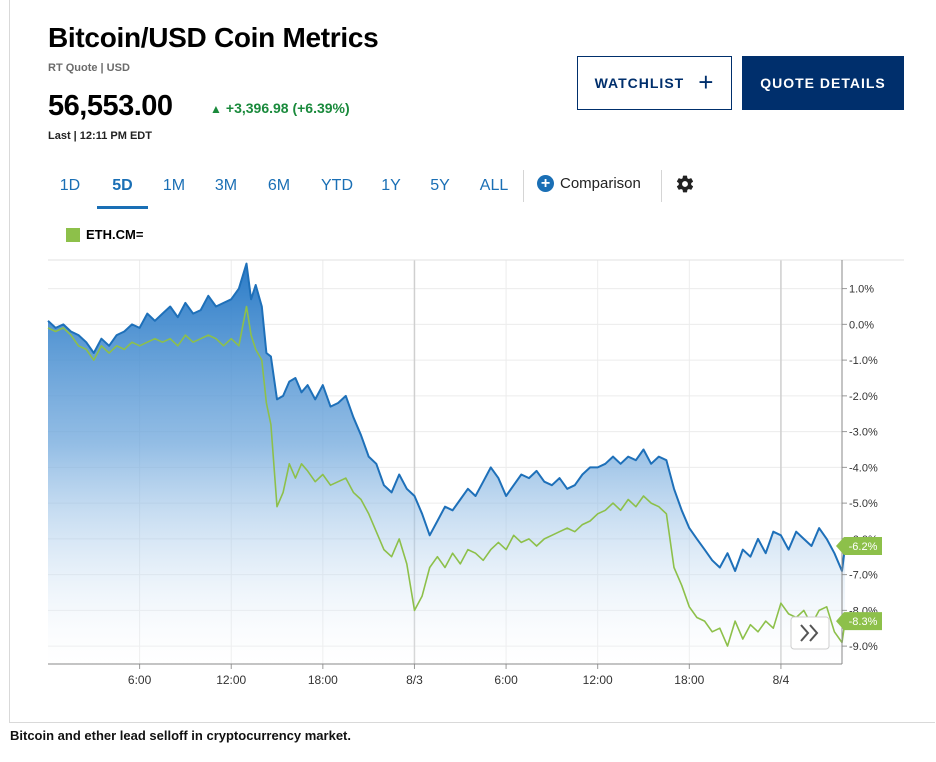  Describe the element at coordinates (216, 109) in the screenshot. I see `up-arrow-icon: ▲` at that location.